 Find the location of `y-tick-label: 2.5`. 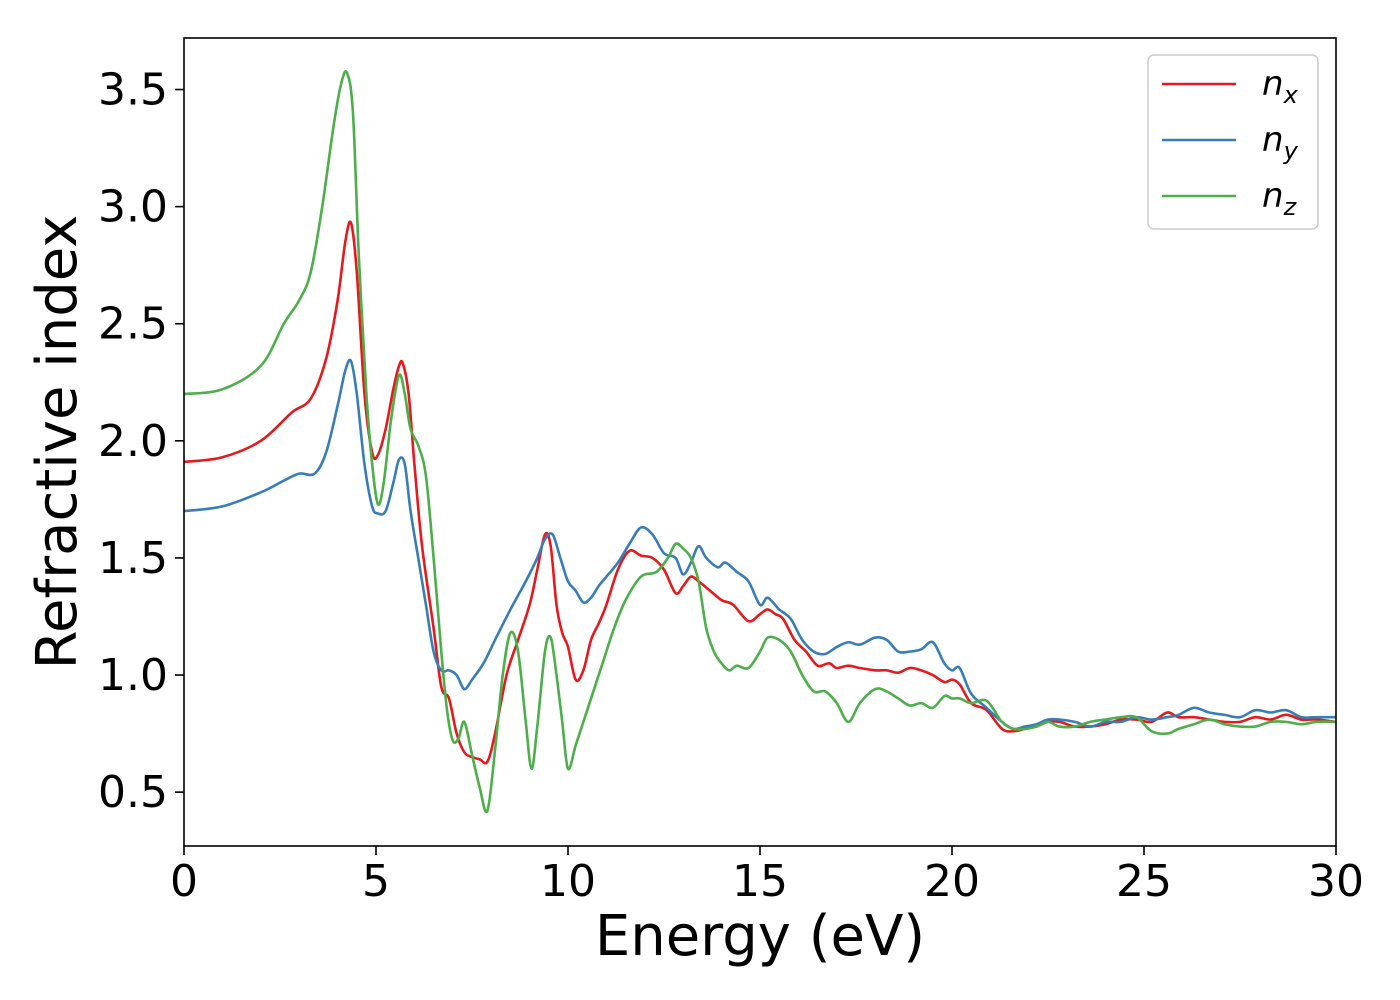

y-tick-label: 2.5 is located at coordinates (133, 324).